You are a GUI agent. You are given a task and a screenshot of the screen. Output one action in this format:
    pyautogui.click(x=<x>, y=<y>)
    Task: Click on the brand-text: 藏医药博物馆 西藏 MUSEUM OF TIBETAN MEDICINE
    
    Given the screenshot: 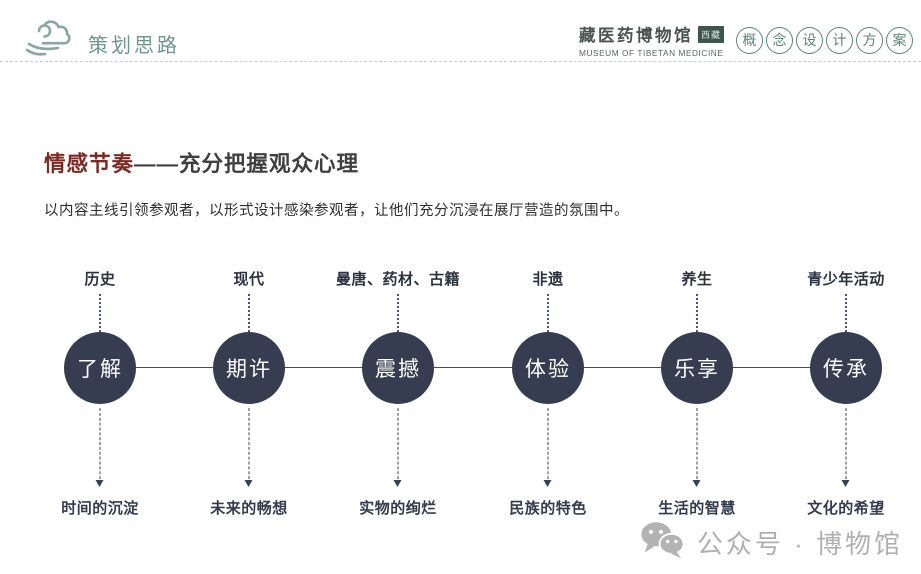 What is the action you would take?
    pyautogui.click(x=651, y=40)
    